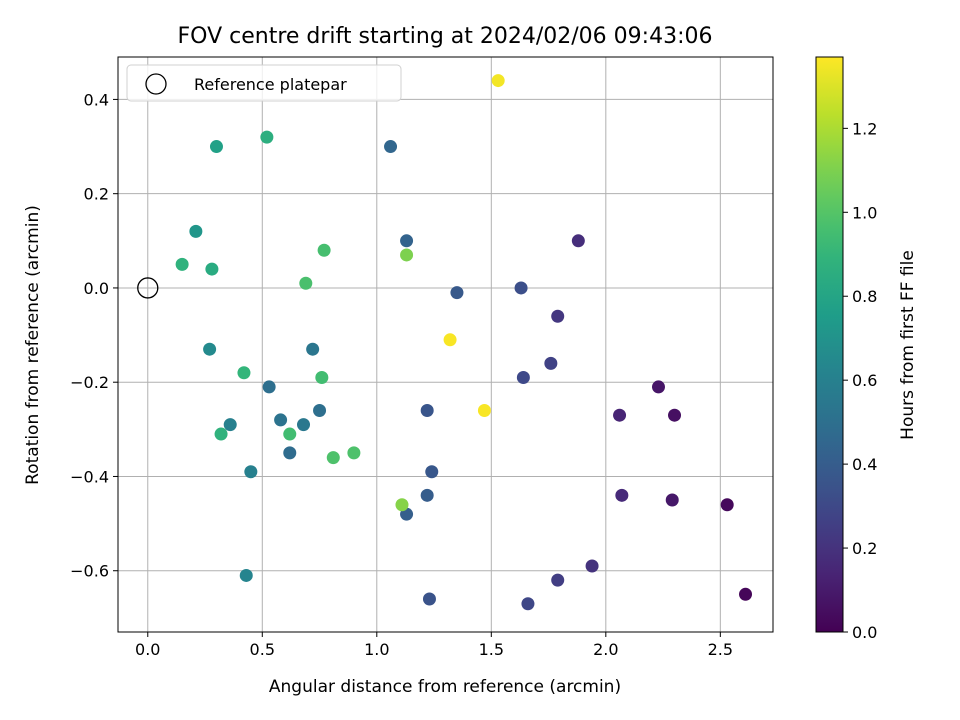  I want to click on legend: Reference platepar, so click(264, 83).